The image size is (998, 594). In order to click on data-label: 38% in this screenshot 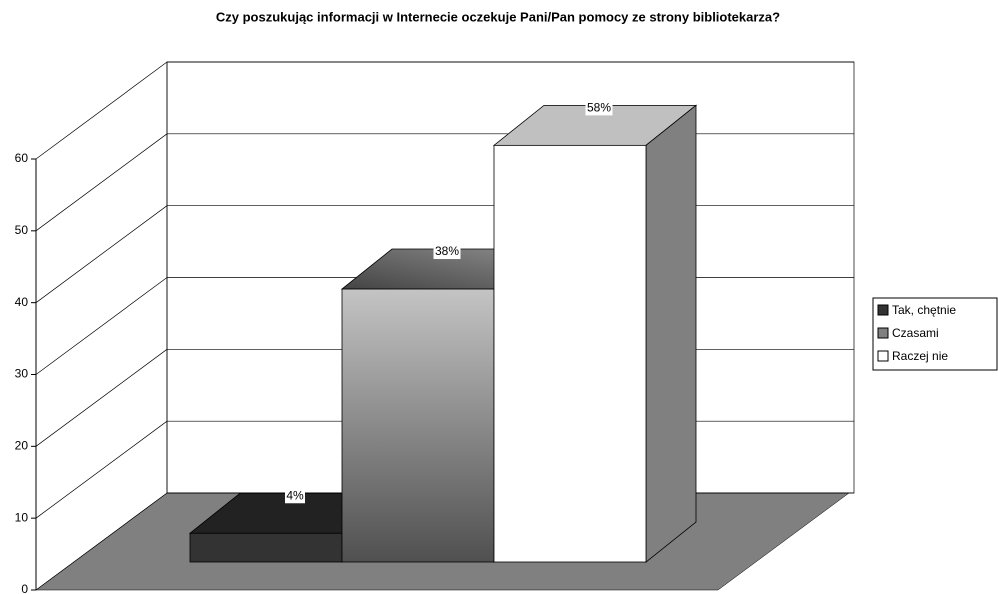, I will do `click(447, 251)`.